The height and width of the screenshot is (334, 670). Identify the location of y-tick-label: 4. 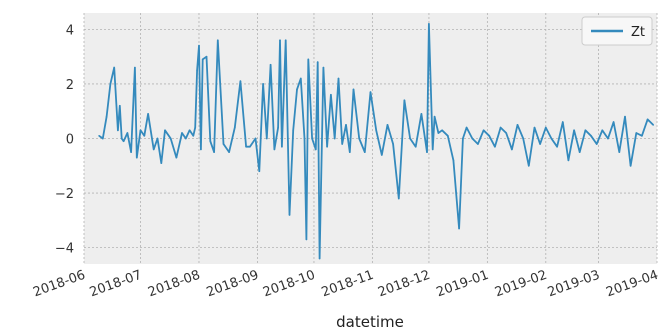
(70, 30).